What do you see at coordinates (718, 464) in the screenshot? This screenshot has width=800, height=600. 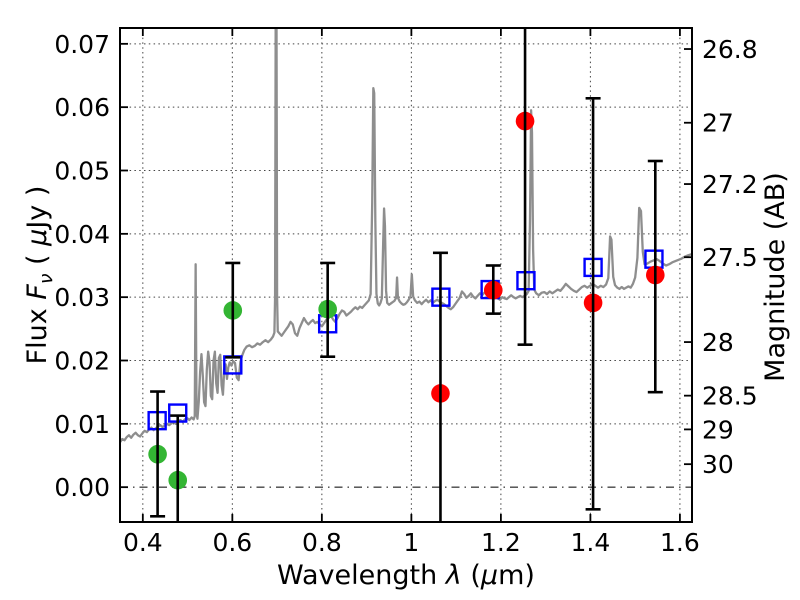 I see `y-tick-label-right: 30` at bounding box center [718, 464].